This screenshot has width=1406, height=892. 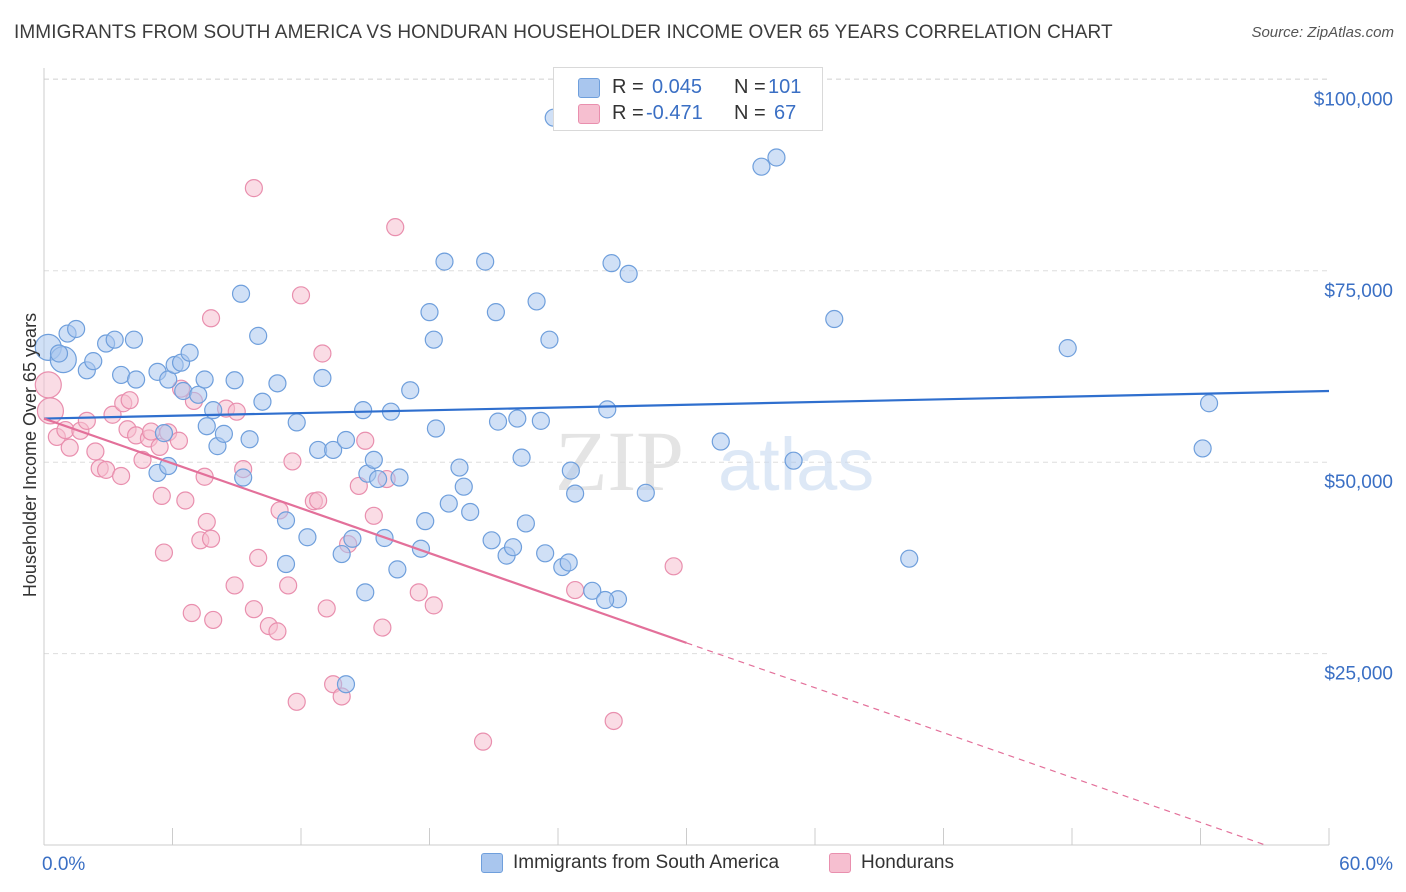 What do you see at coordinates (1358, 482) in the screenshot?
I see `y-tick-label: $50,000` at bounding box center [1358, 482].